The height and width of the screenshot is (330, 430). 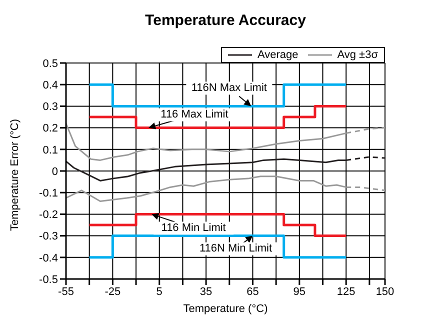 What do you see at coordinates (50, 107) in the screenshot?
I see `y-tick-label: 0.3` at bounding box center [50, 107].